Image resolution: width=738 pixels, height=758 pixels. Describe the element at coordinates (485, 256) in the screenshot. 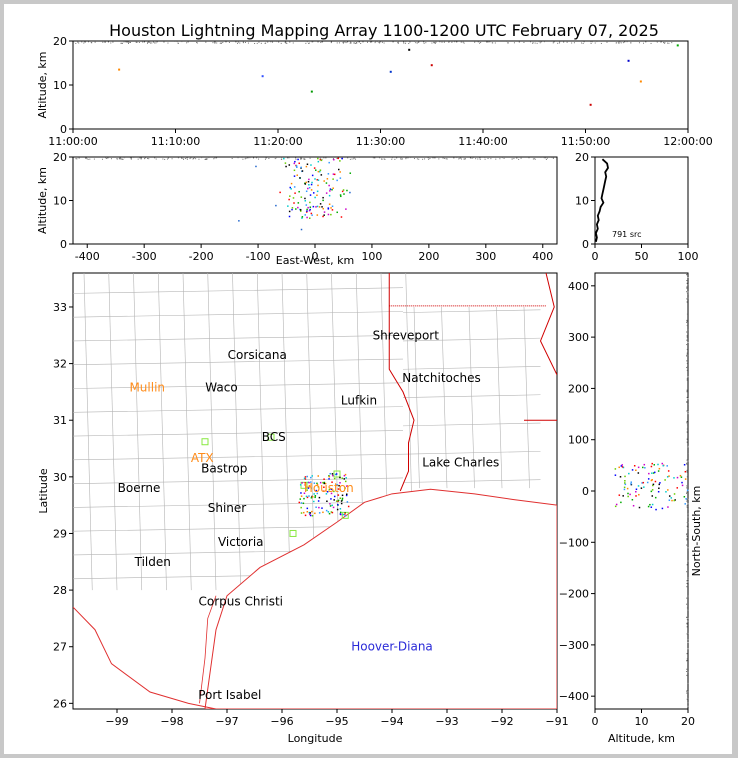

I see `east-west-xtick-label: 300` at that location.